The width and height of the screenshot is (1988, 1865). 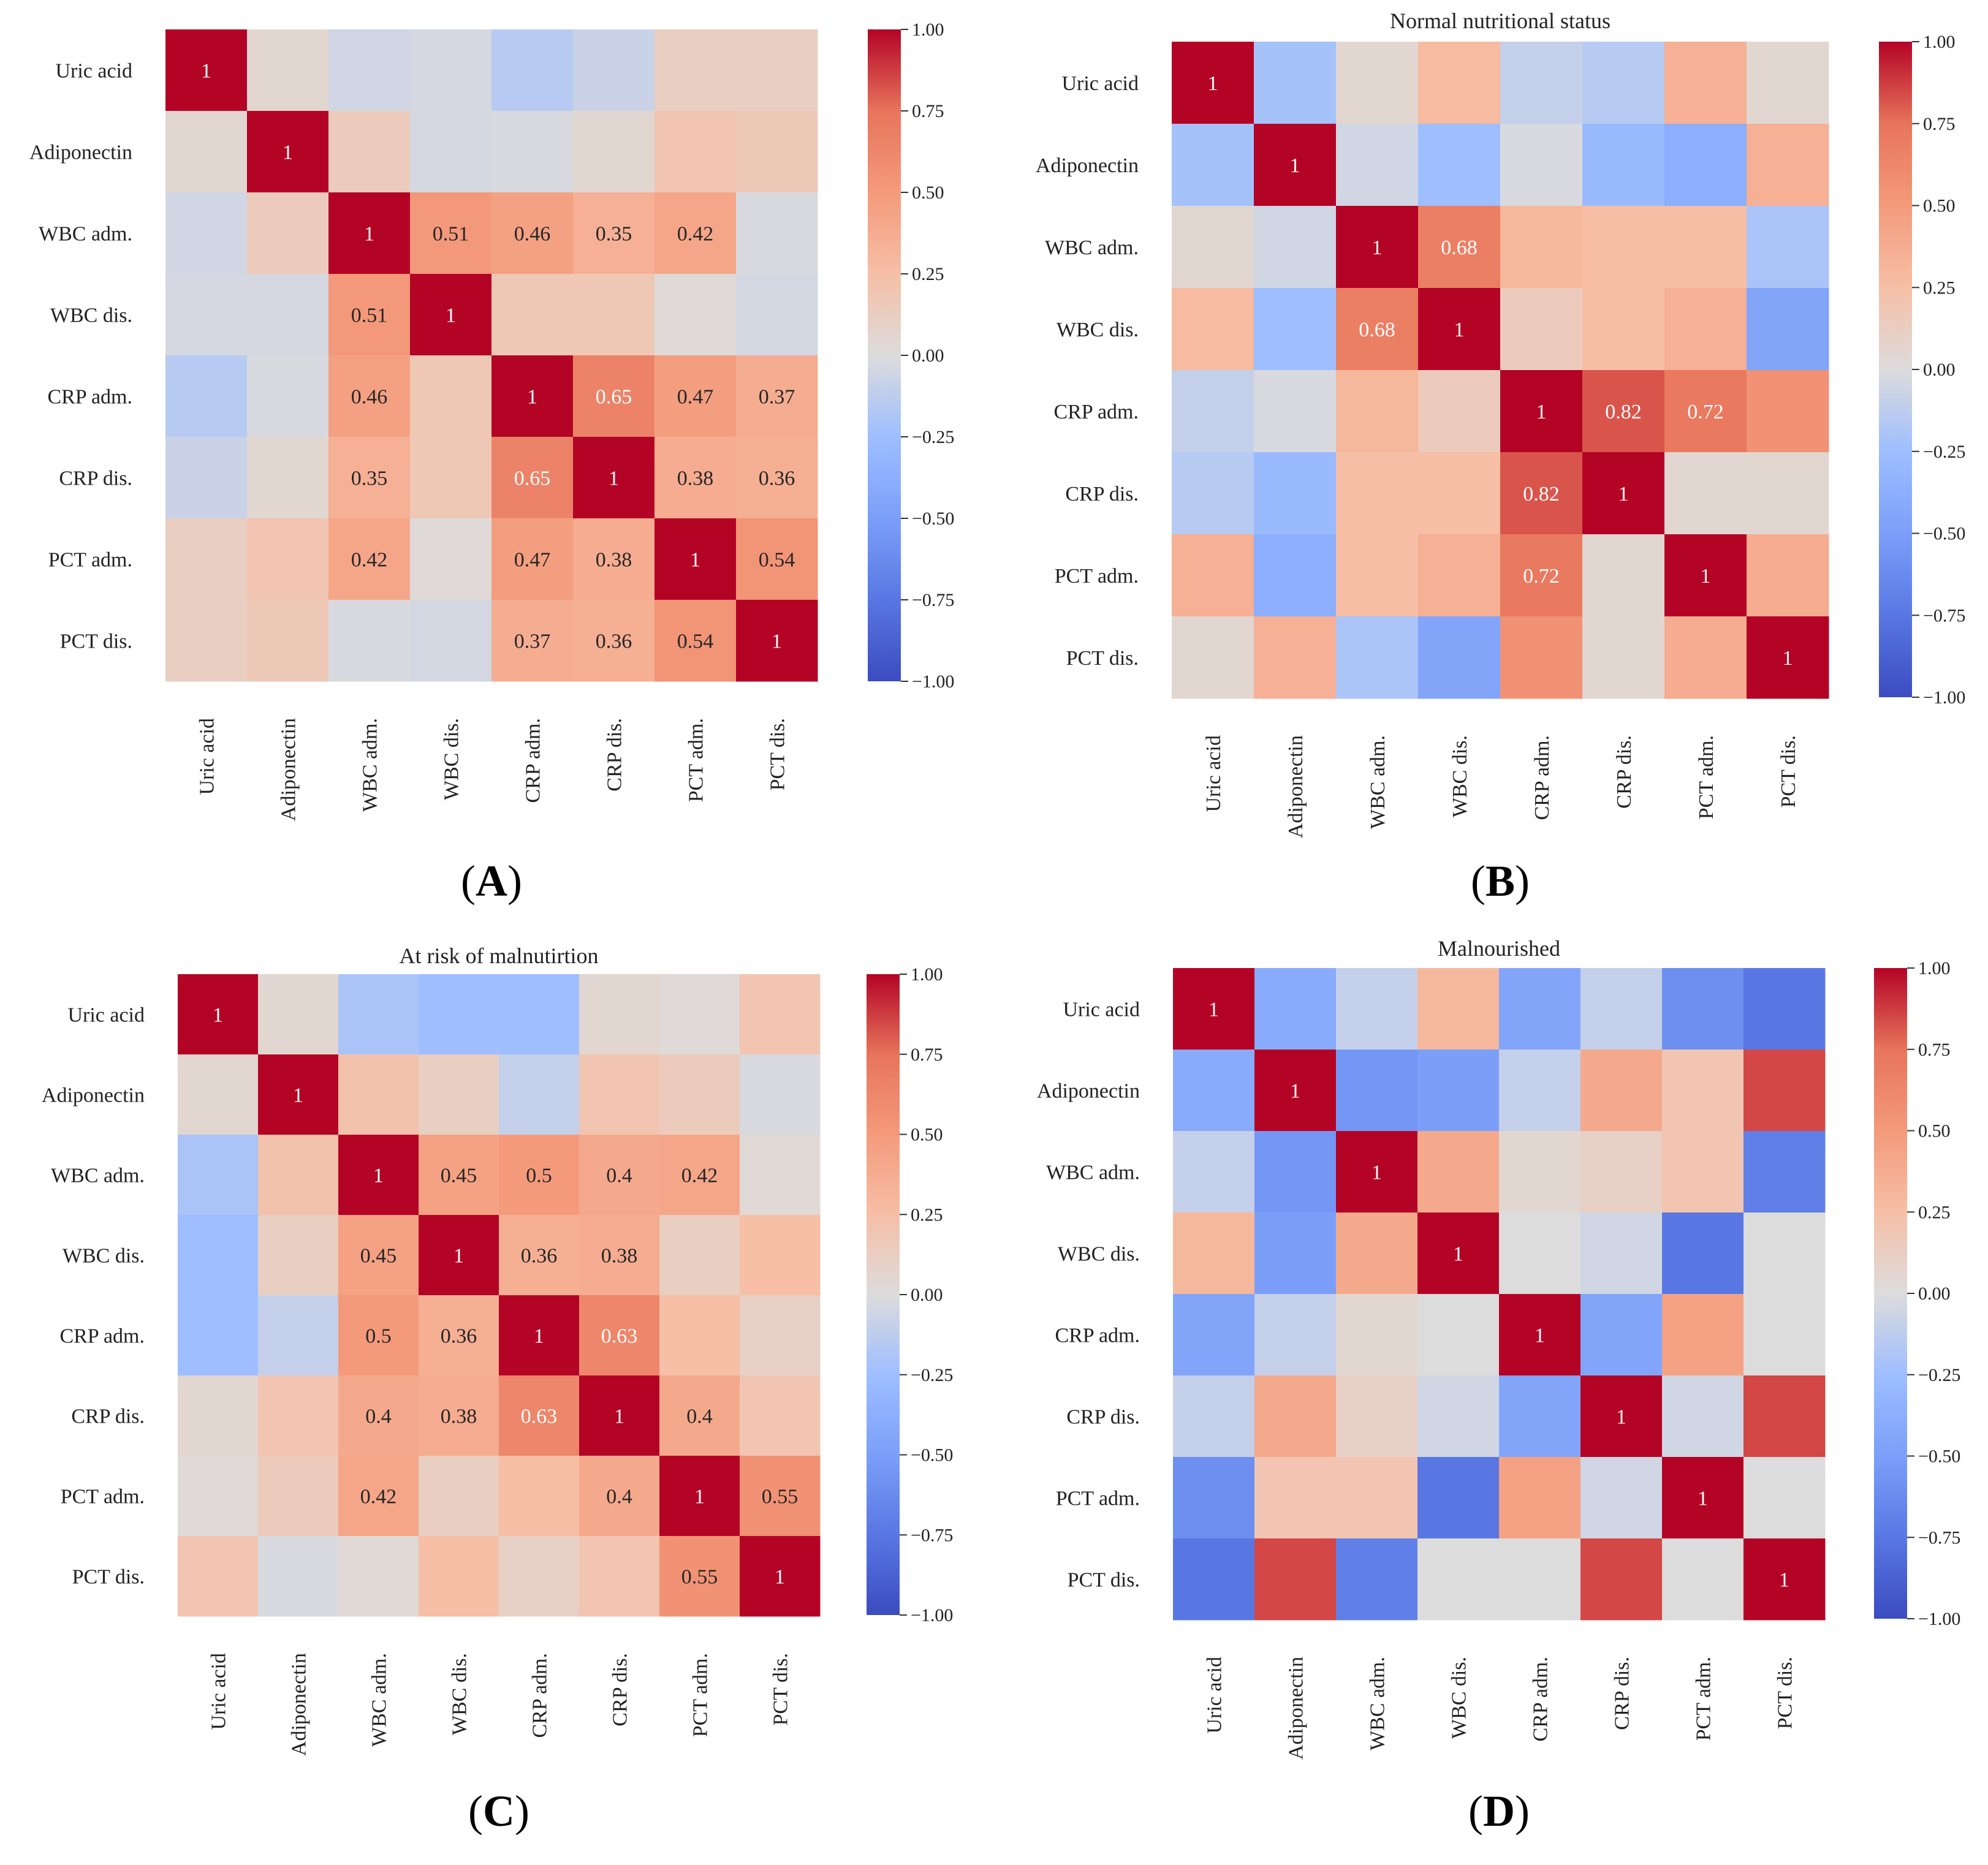 I want to click on heatmap-cell-r7-c5, so click(x=619, y=1577).